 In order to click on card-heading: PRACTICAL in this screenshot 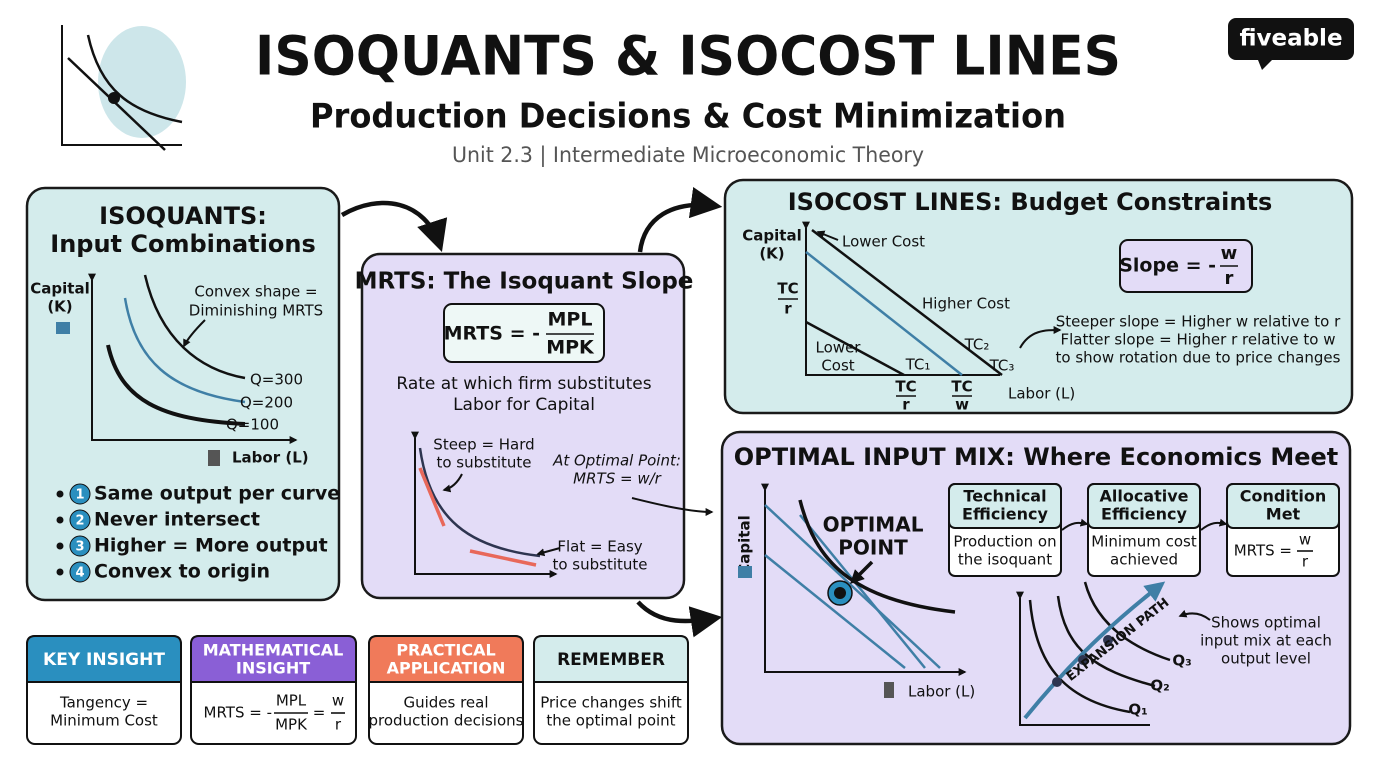, I will do `click(445, 650)`.